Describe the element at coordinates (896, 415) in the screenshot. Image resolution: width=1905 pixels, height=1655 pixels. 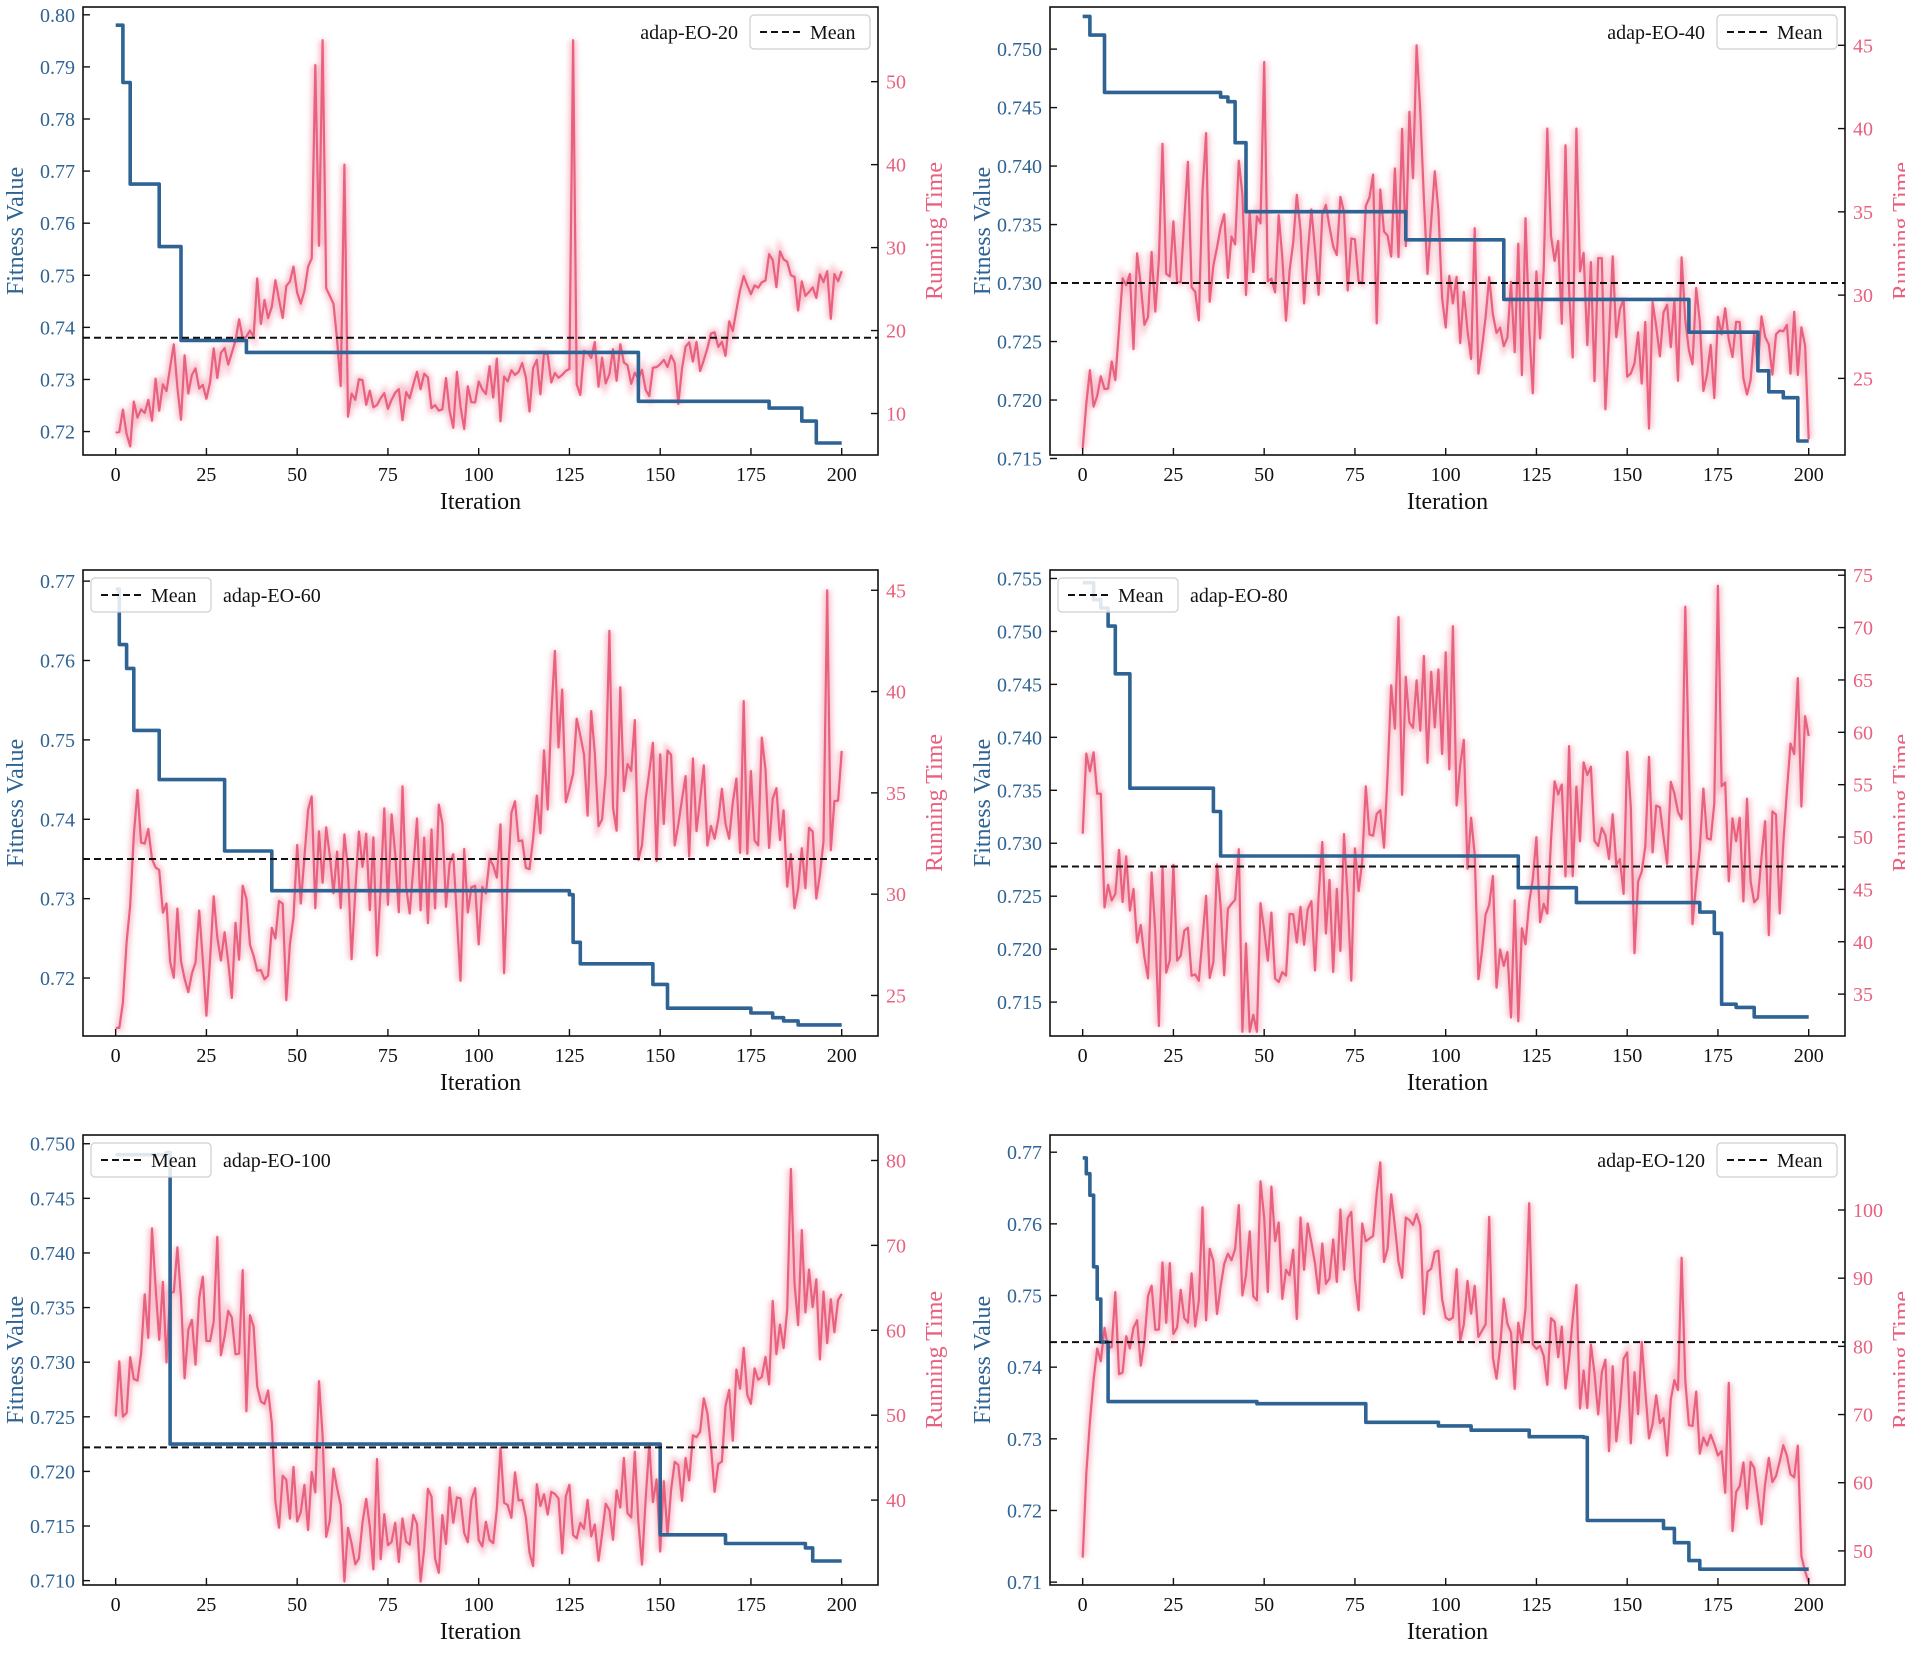
I see `y-right-tick-label: 10` at that location.